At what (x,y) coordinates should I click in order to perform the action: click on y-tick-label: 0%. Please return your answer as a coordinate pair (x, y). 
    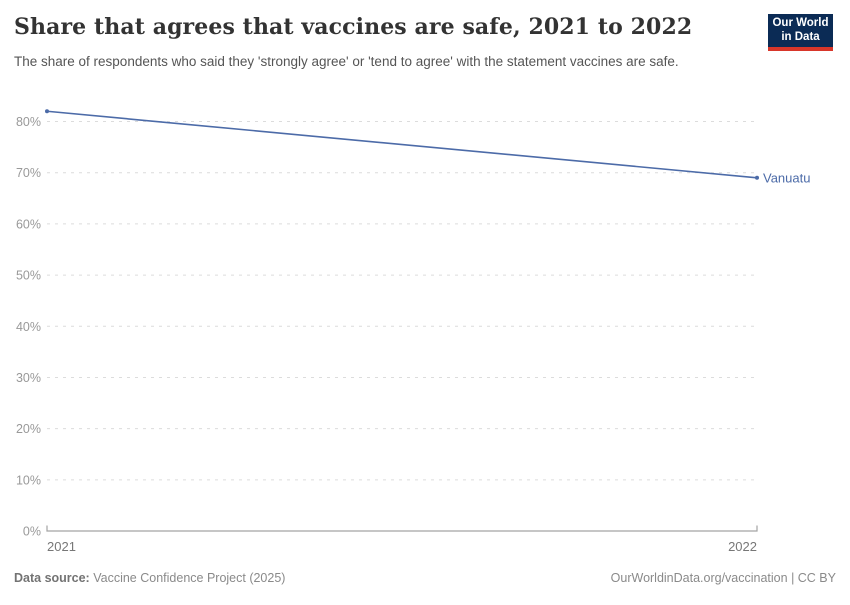
    Looking at the image, I should click on (32, 532).